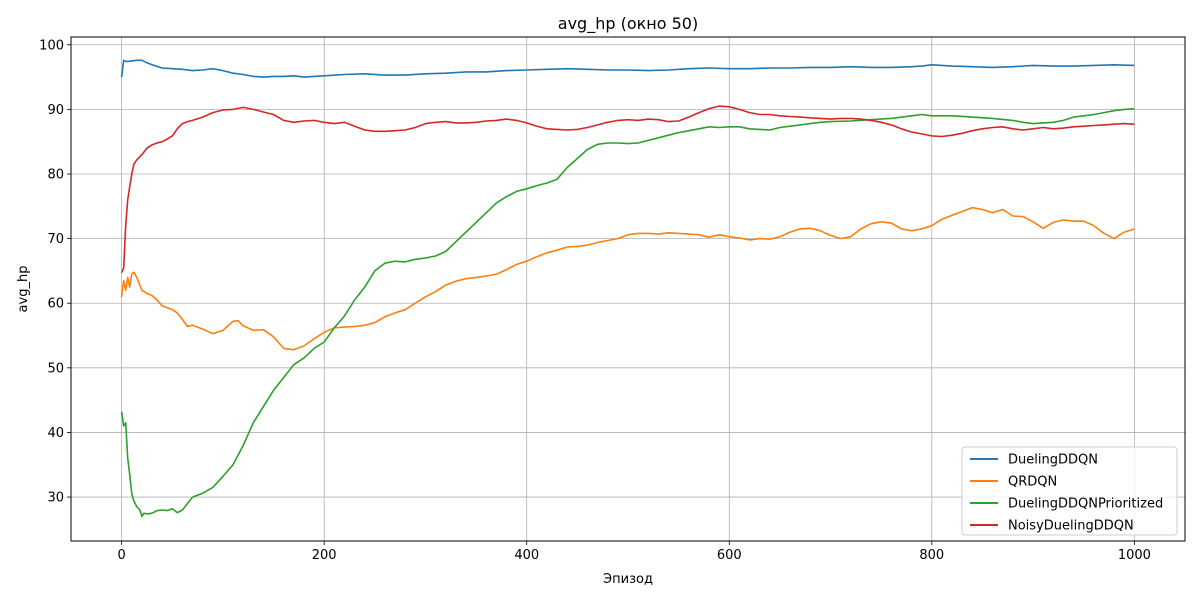 The width and height of the screenshot is (1200, 604). Describe the element at coordinates (55, 433) in the screenshot. I see `y-tick-label: 40` at that location.